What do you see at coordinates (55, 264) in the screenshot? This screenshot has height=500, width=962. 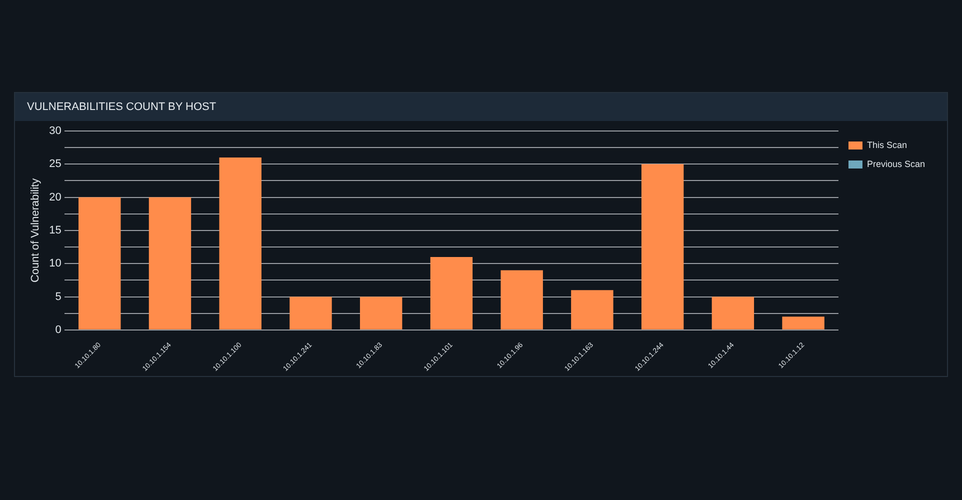 I see `y-tick-label: 10` at bounding box center [55, 264].